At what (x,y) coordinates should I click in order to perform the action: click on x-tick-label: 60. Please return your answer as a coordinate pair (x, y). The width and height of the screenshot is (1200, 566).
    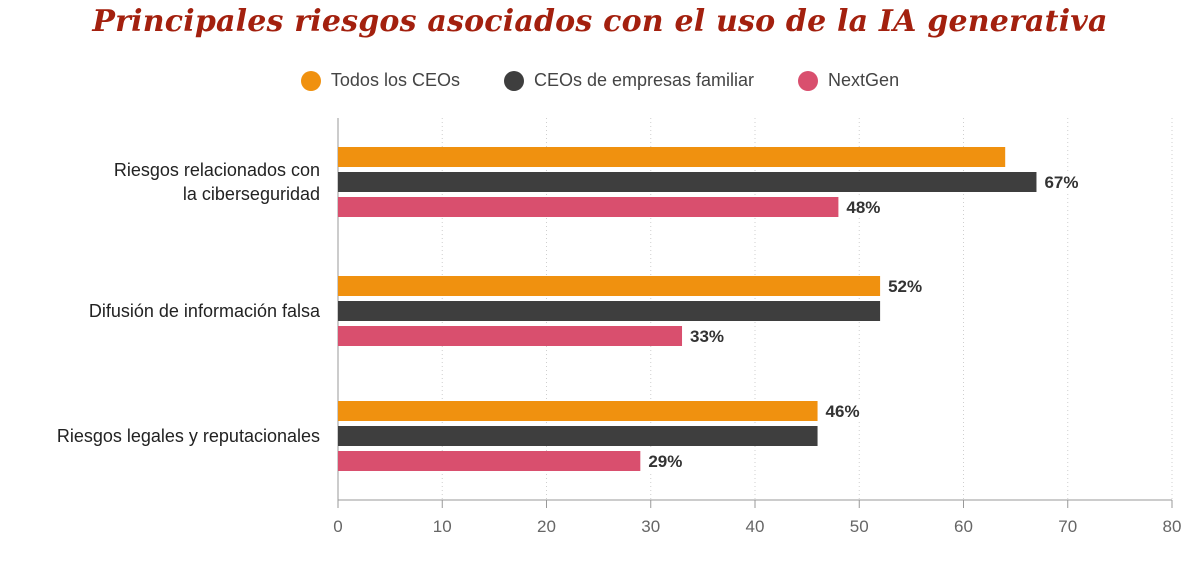
    Looking at the image, I should click on (963, 526).